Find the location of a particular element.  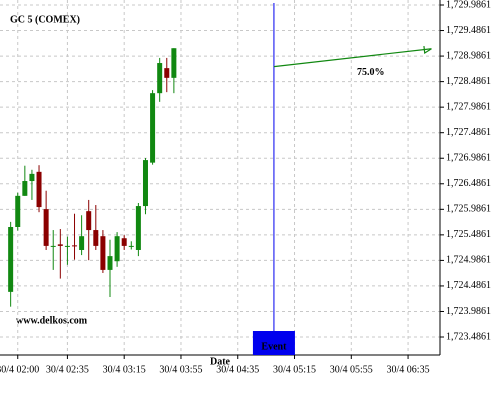

arrow-head is located at coordinates (427, 50).